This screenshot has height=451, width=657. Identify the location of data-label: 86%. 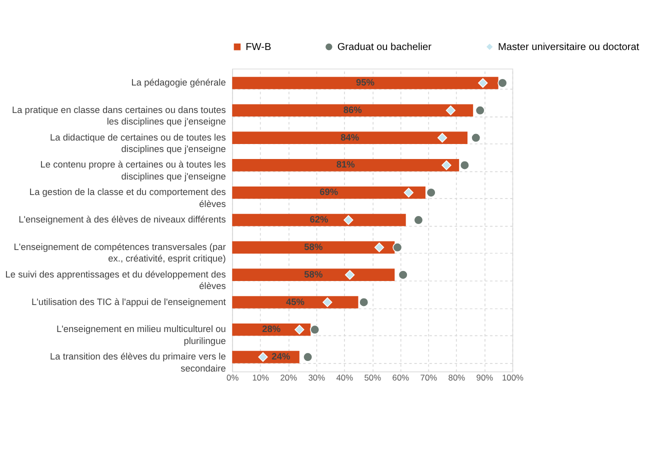
(352, 109).